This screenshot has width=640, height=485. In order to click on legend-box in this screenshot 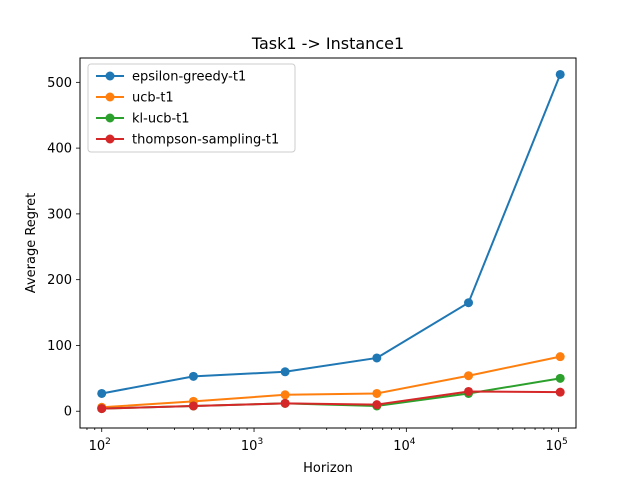, I will do `click(191, 108)`.